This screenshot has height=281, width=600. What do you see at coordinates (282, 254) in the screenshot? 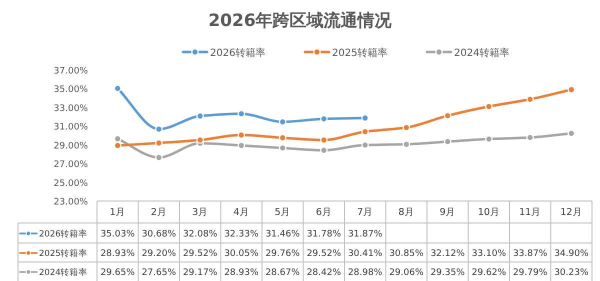
I see `data-label: 29.76%` at bounding box center [282, 254].